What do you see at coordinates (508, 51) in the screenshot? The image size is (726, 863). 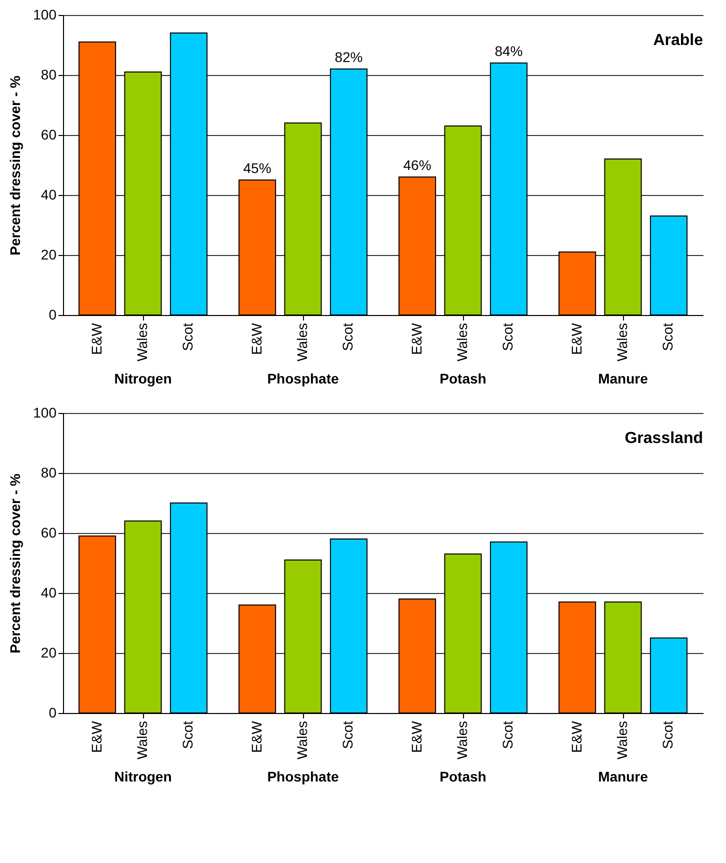 I see `data-label: 84%` at bounding box center [508, 51].